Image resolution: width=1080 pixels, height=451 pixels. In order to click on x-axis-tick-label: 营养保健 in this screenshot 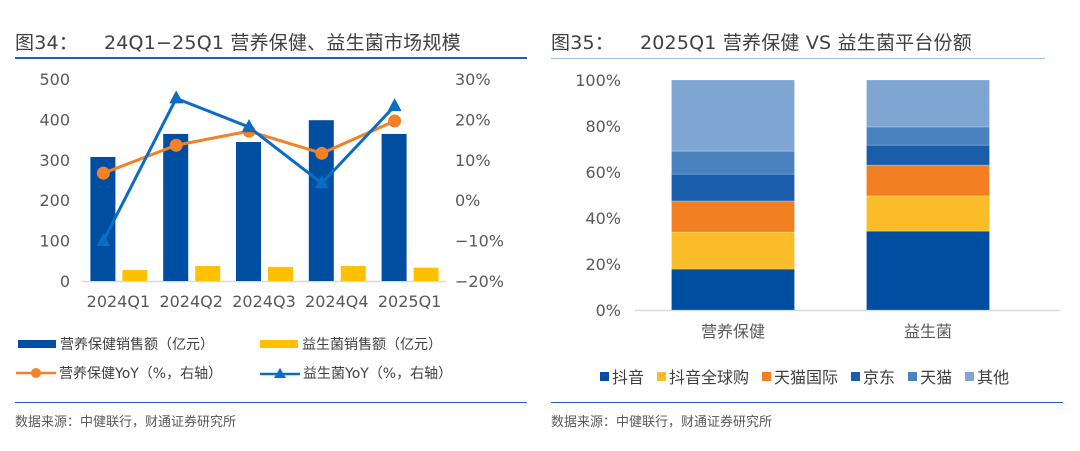, I will do `click(733, 331)`.